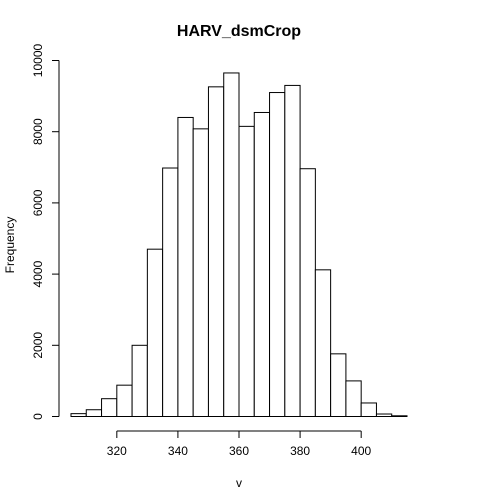 Image resolution: width=504 pixels, height=504 pixels. Describe the element at coordinates (45, 231) in the screenshot. I see `y-axis: 0 2000 4000 6000 8000 10000` at that location.